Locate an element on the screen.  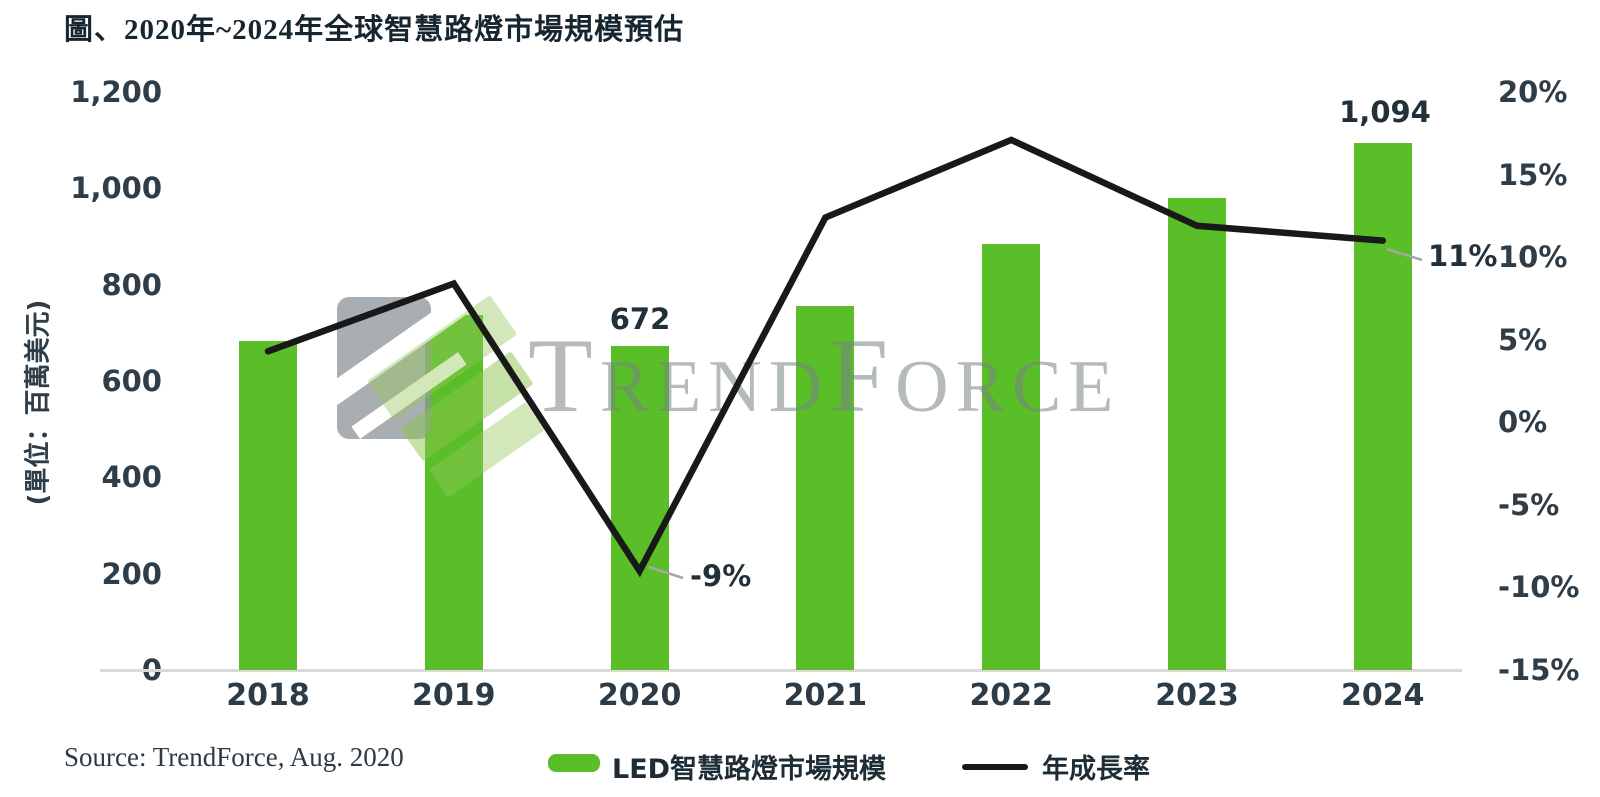
x-axis-line is located at coordinates (781, 670).